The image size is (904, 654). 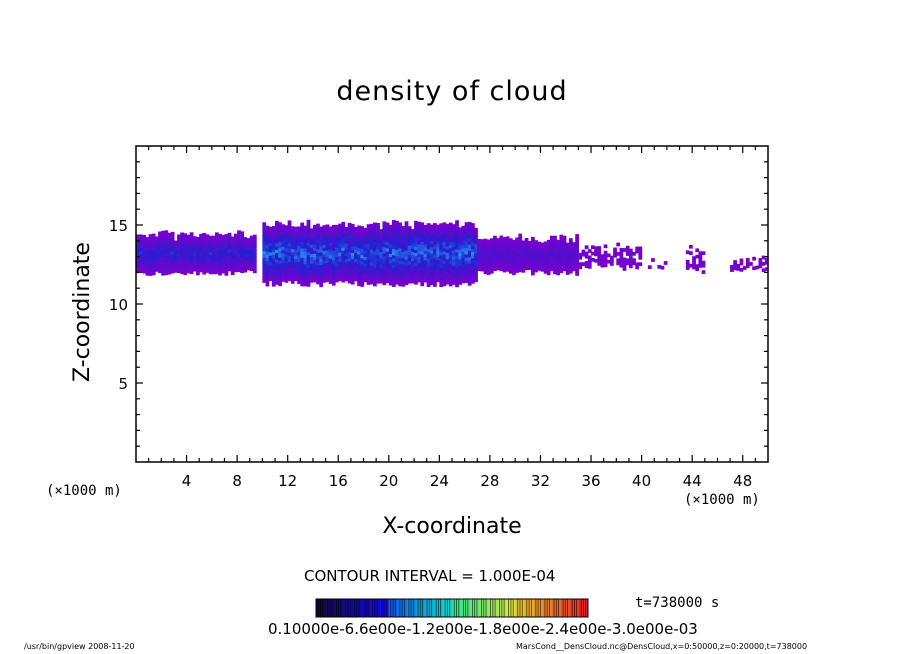 I want to click on x-tick-label: 48, so click(x=742, y=481).